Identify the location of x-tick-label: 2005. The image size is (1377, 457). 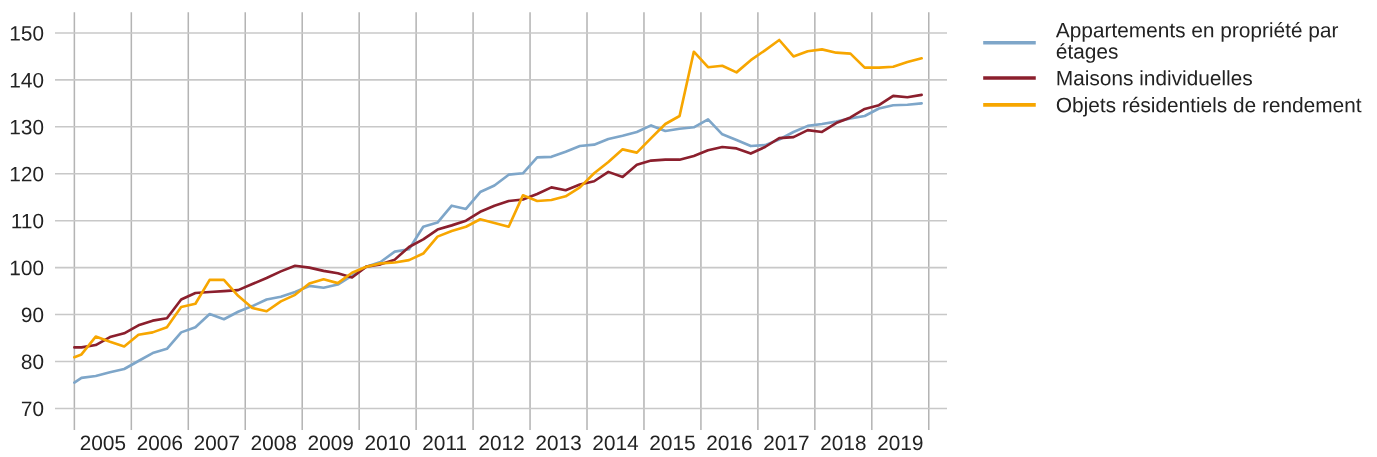
(103, 443).